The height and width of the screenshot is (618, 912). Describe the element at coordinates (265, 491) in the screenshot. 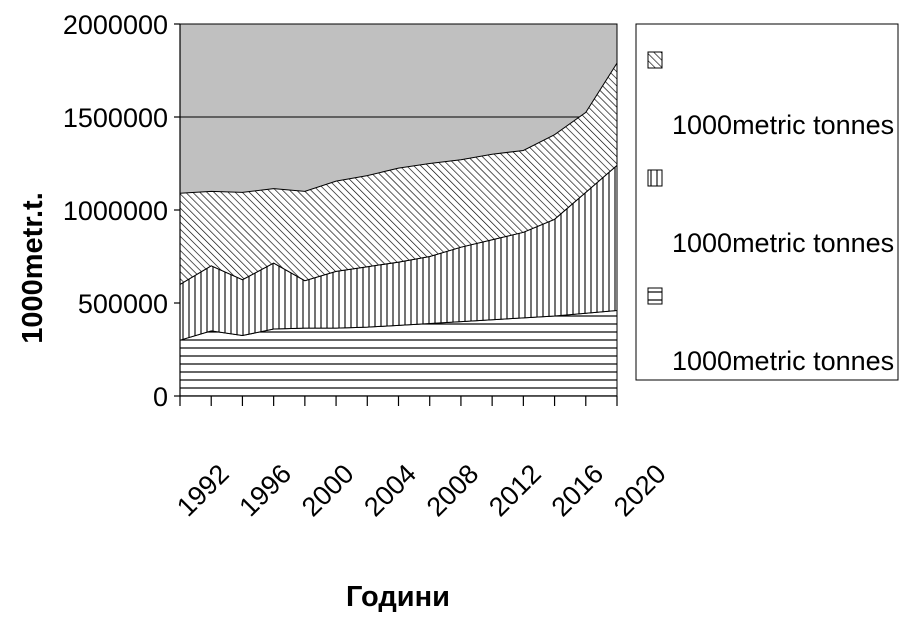

I see `x-tick-label: 1996` at that location.